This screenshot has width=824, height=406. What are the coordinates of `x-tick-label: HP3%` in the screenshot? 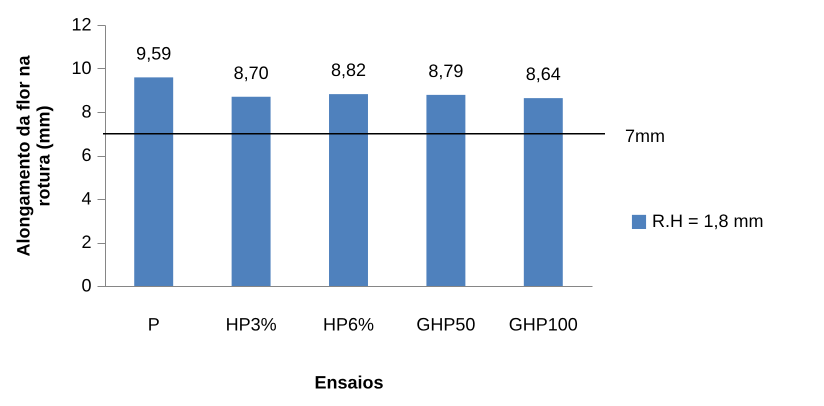 It's located at (251, 324).